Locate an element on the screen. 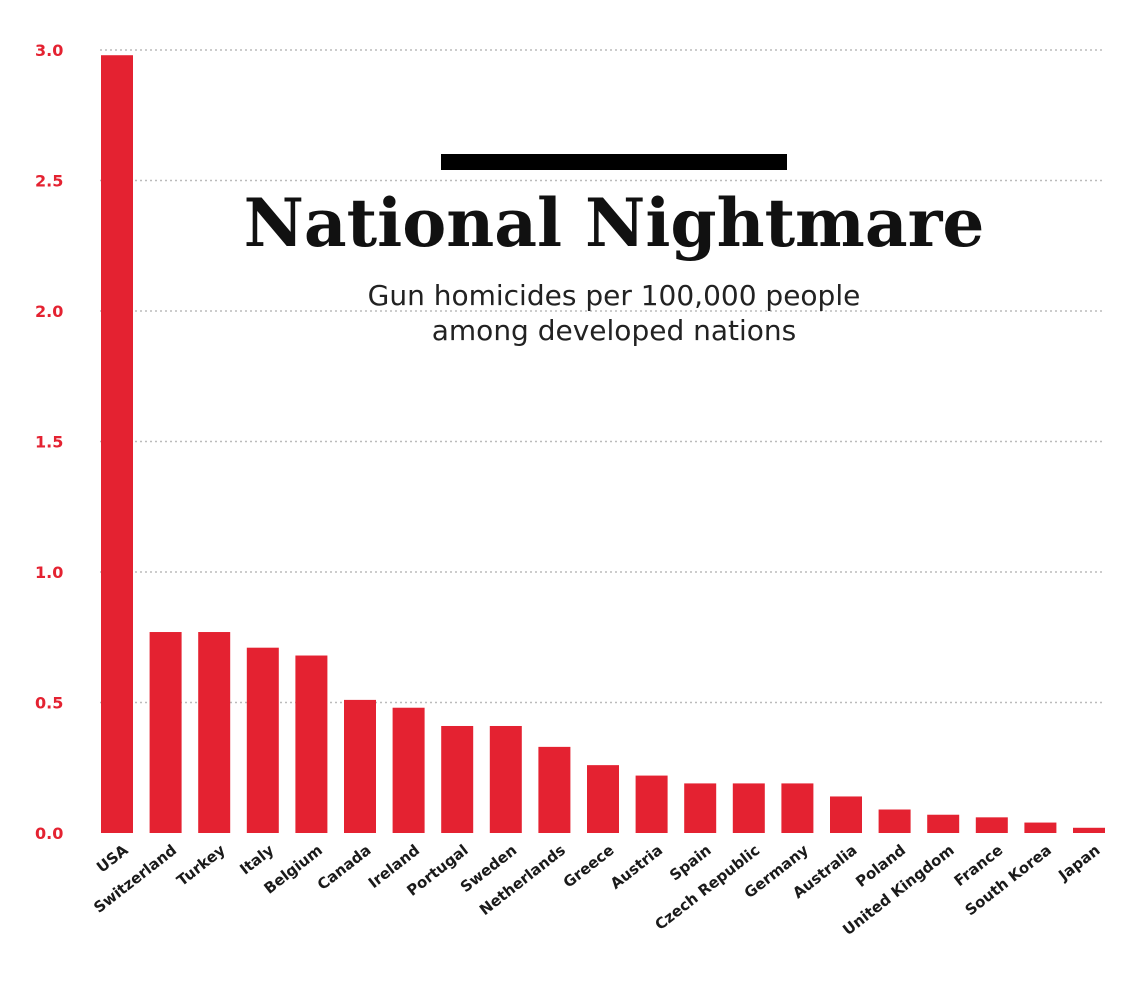  x-tick-label: Greece is located at coordinates (589, 866).